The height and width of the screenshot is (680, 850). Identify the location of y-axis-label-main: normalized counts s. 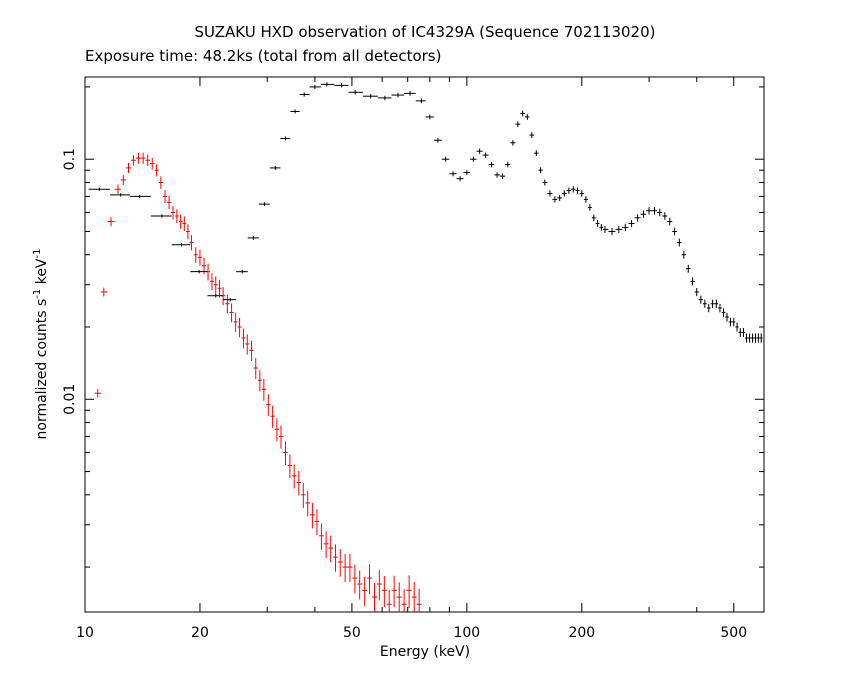
(42, 369).